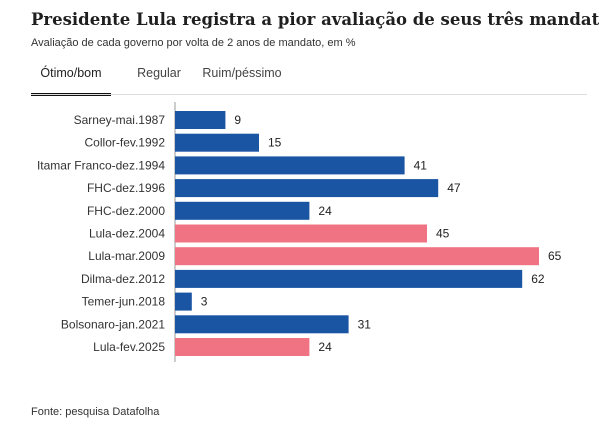 This screenshot has height=432, width=600. Describe the element at coordinates (454, 188) in the screenshot. I see `value-label: 47` at that location.